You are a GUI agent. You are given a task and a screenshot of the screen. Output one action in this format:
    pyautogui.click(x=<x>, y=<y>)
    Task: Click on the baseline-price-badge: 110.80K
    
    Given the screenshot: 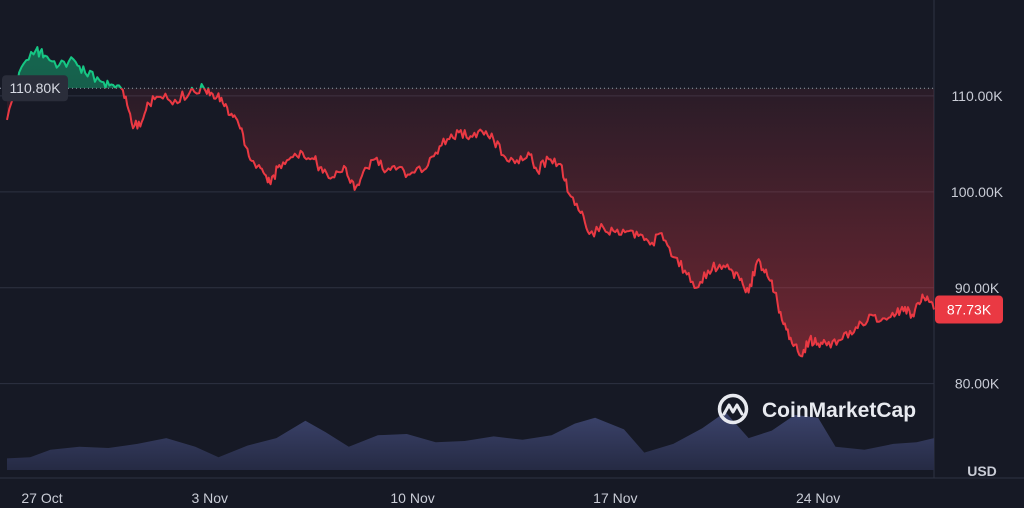 What is the action you would take?
    pyautogui.click(x=35, y=88)
    